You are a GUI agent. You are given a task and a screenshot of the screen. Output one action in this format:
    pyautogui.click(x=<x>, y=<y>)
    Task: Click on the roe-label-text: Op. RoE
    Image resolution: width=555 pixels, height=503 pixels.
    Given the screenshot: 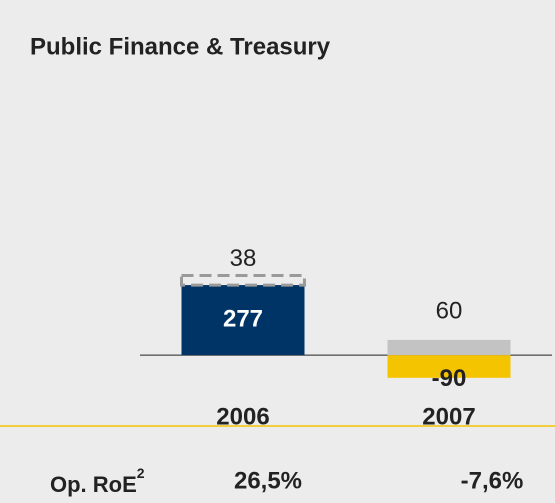 What is the action you would take?
    pyautogui.click(x=93, y=484)
    